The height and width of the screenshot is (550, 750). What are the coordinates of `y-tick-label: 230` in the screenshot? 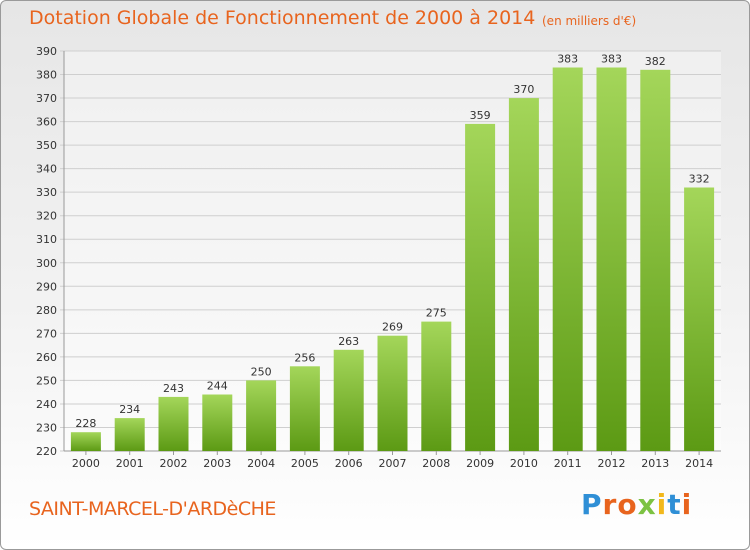 It's located at (46, 427).